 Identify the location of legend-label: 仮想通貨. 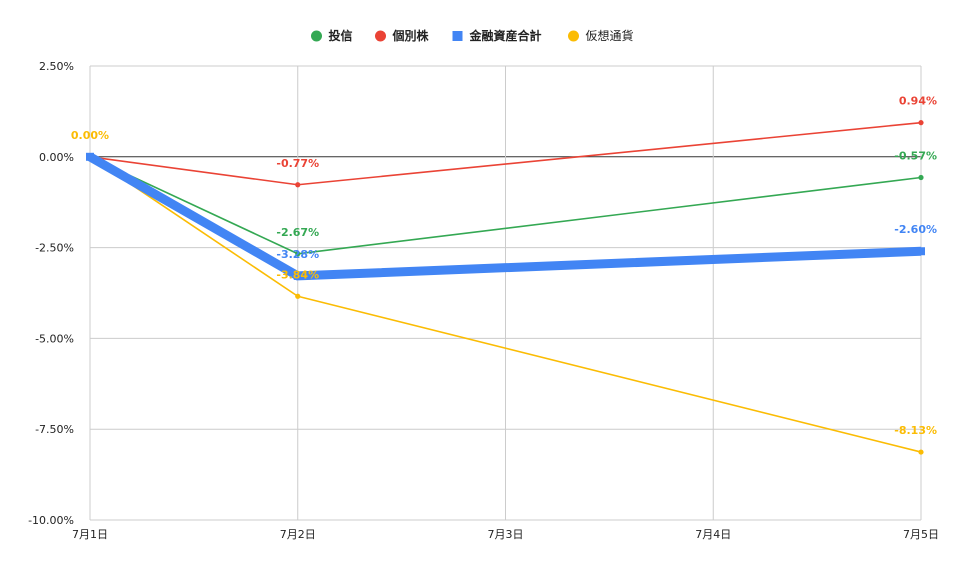
(610, 35).